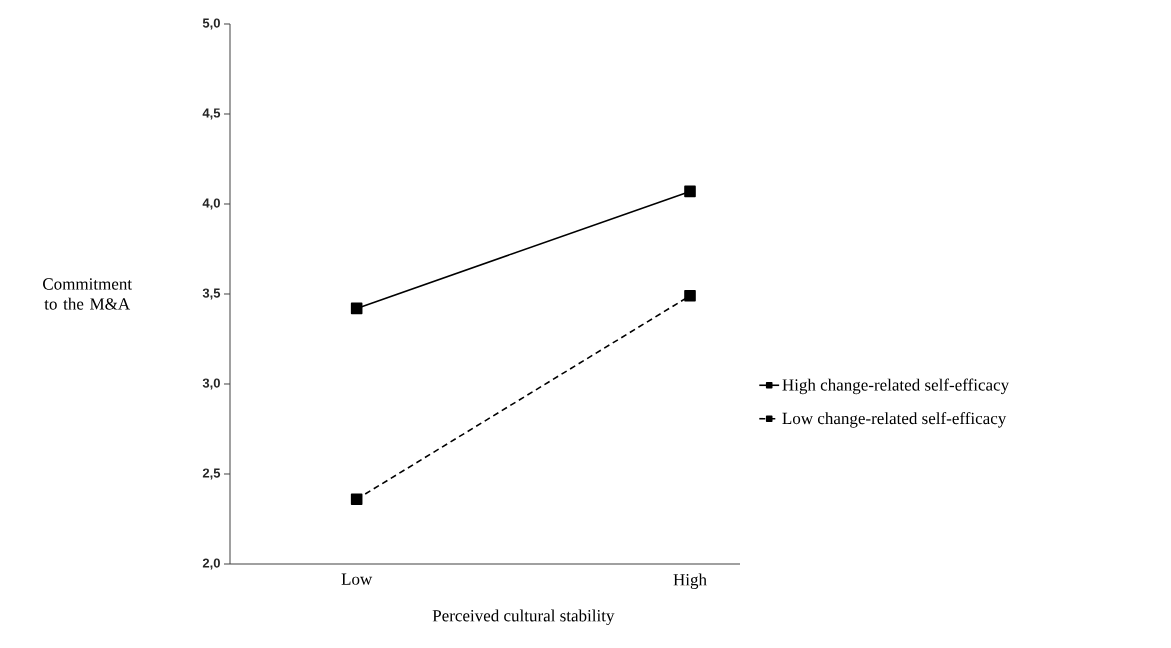 This screenshot has width=1171, height=648. Describe the element at coordinates (211, 204) in the screenshot. I see `y-tick-label: 4,0` at that location.